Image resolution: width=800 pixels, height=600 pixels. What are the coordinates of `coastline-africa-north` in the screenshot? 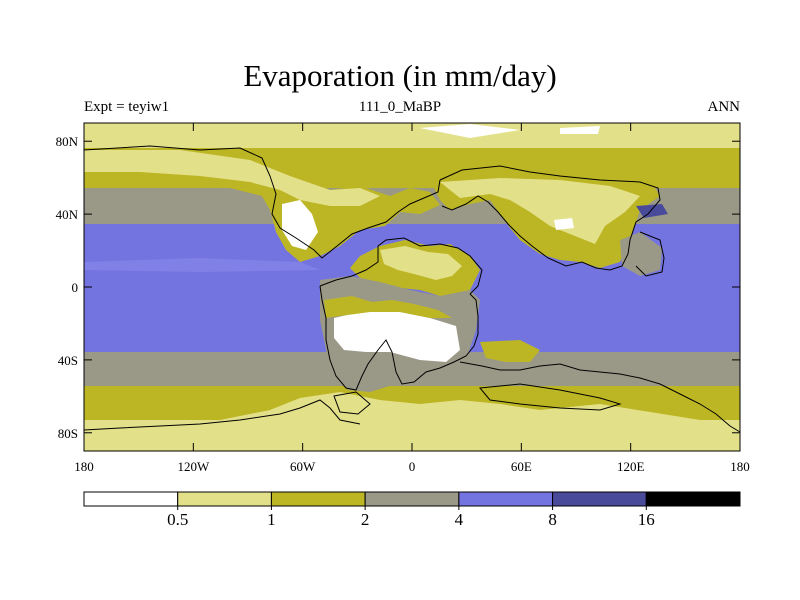 It's located at (430, 266).